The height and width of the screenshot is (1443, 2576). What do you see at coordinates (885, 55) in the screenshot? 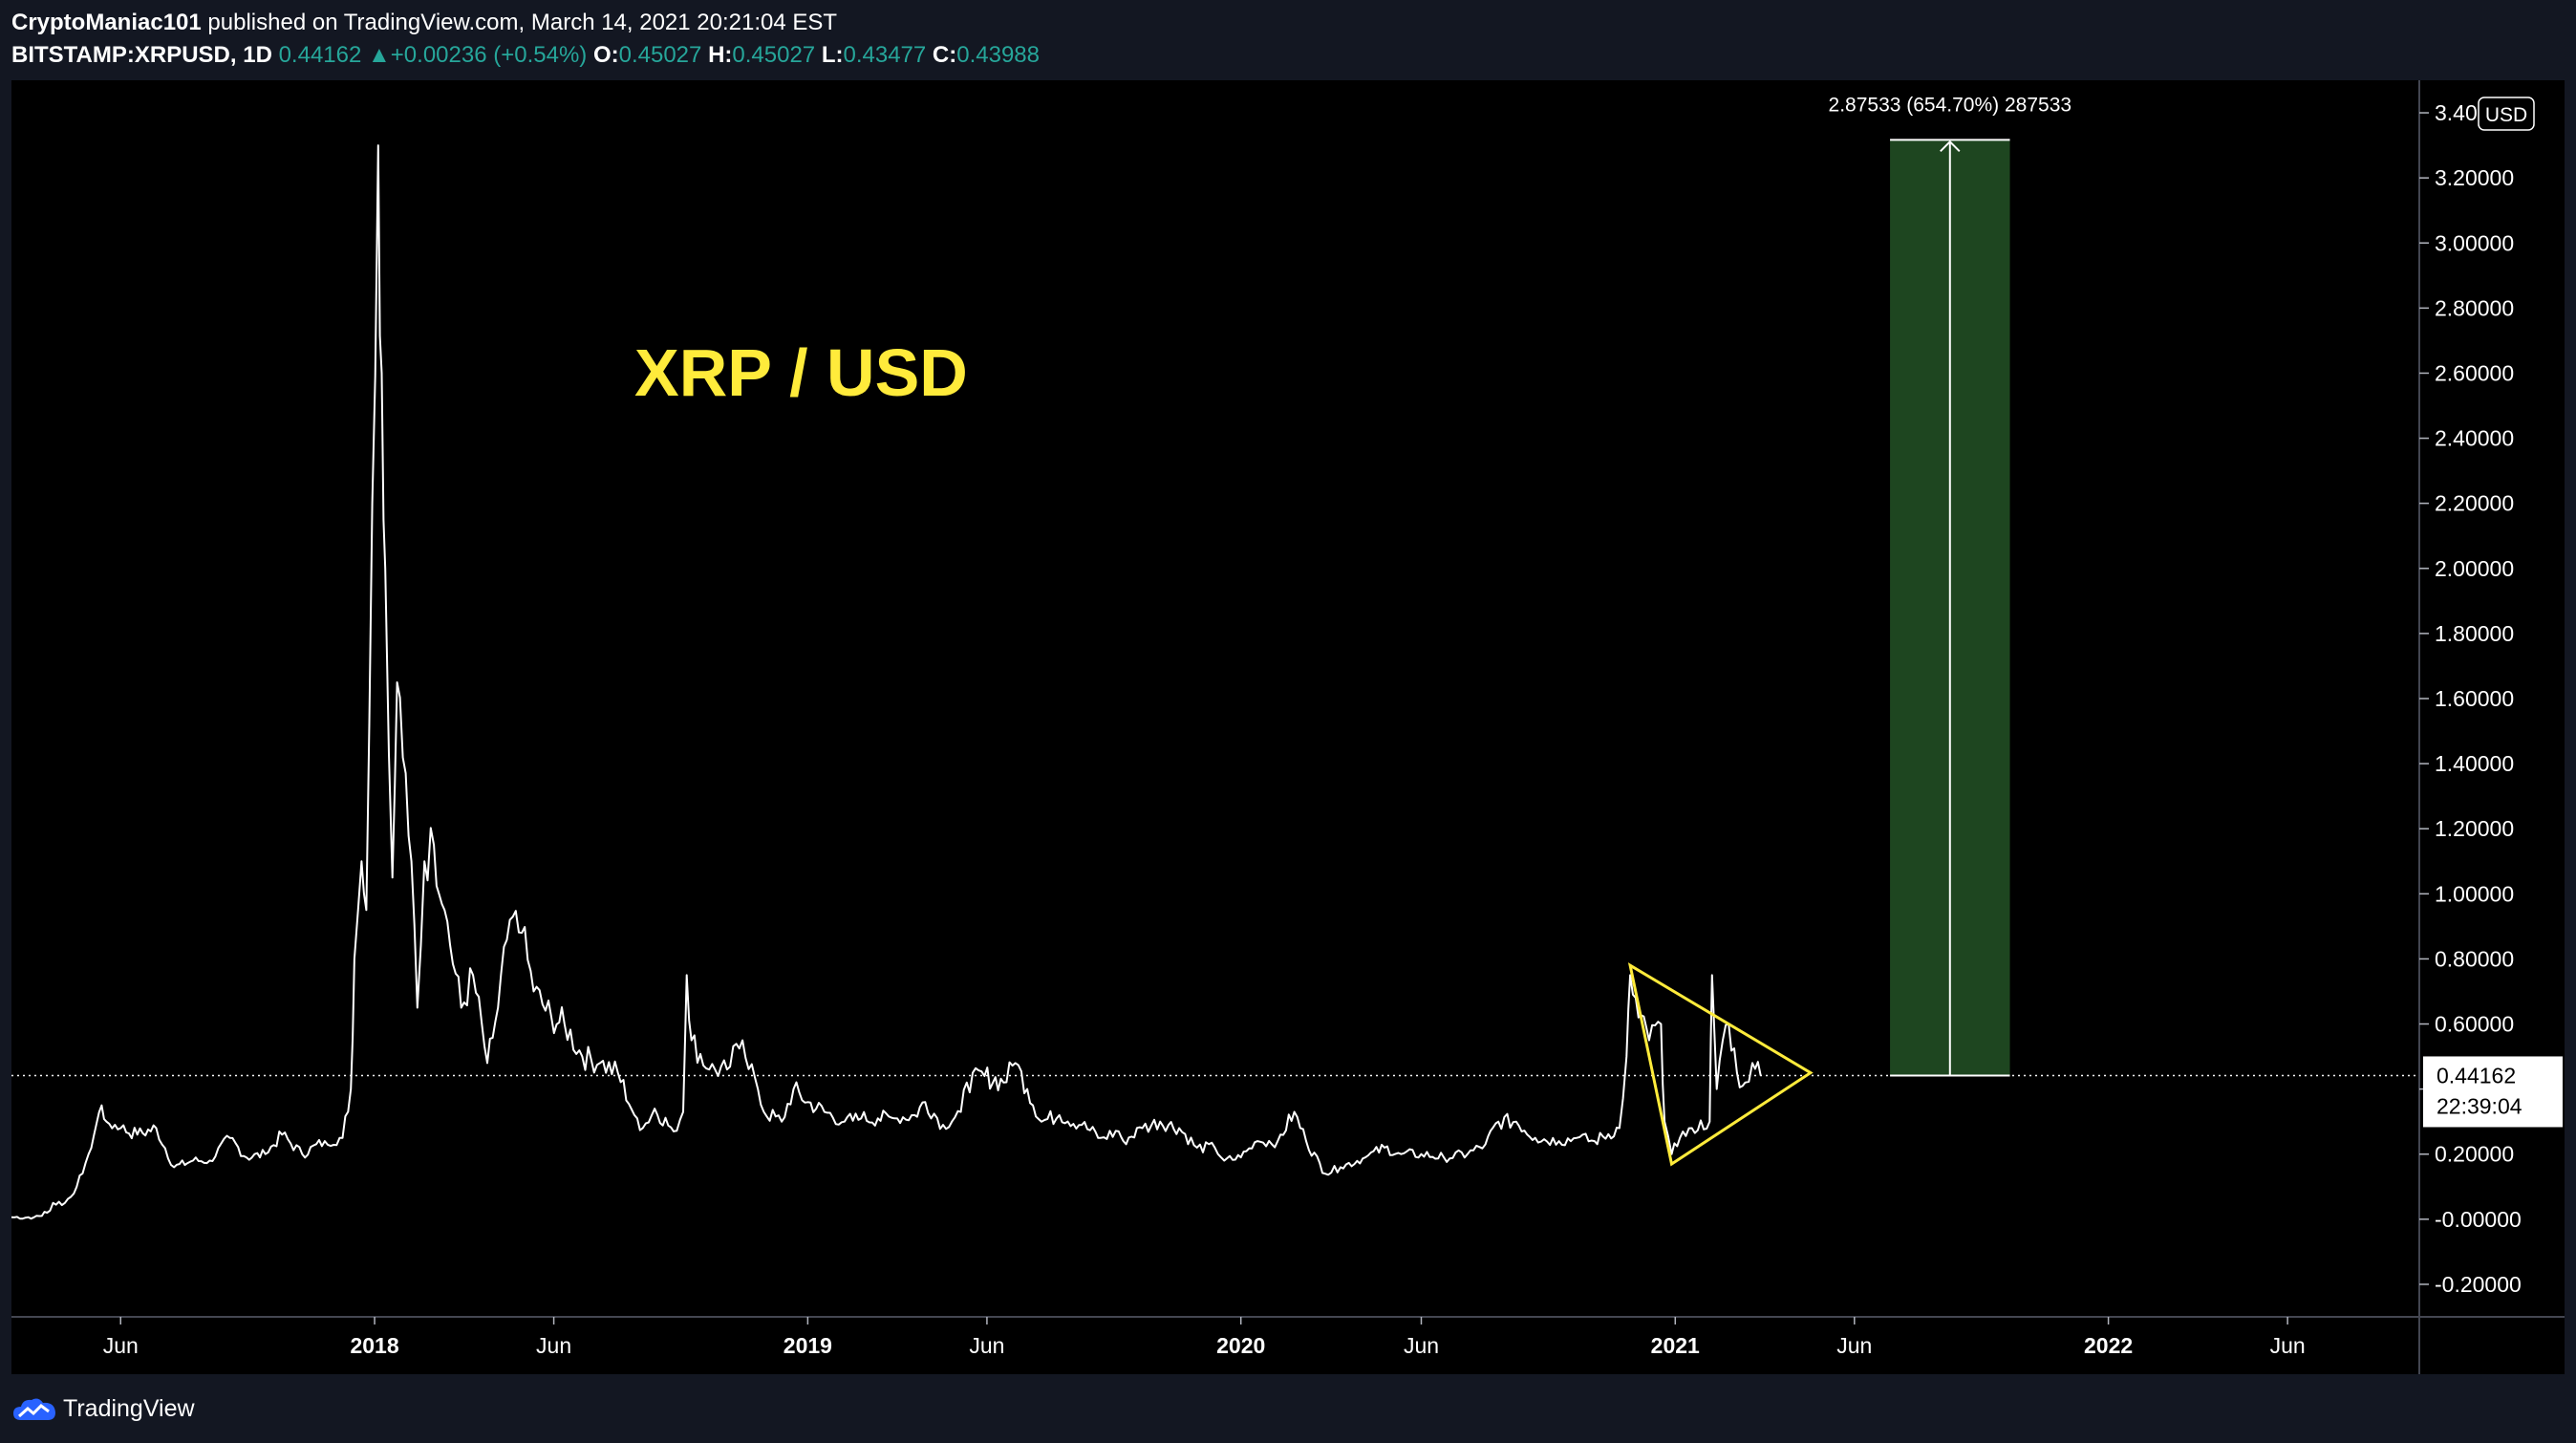
I see `low-value: 0.43477` at bounding box center [885, 55].